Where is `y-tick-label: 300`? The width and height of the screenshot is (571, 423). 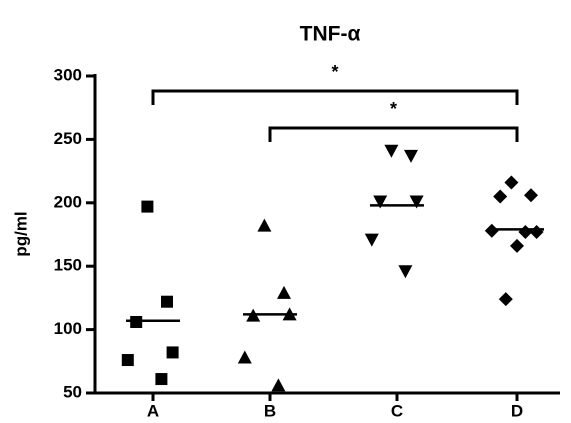 y-tick-label: 300 is located at coordinates (68, 74).